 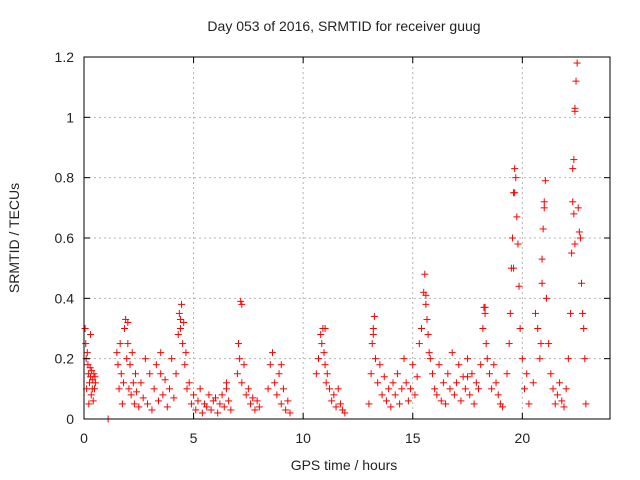 What do you see at coordinates (65, 359) in the screenshot?
I see `y-tick-label: 0.2` at bounding box center [65, 359].